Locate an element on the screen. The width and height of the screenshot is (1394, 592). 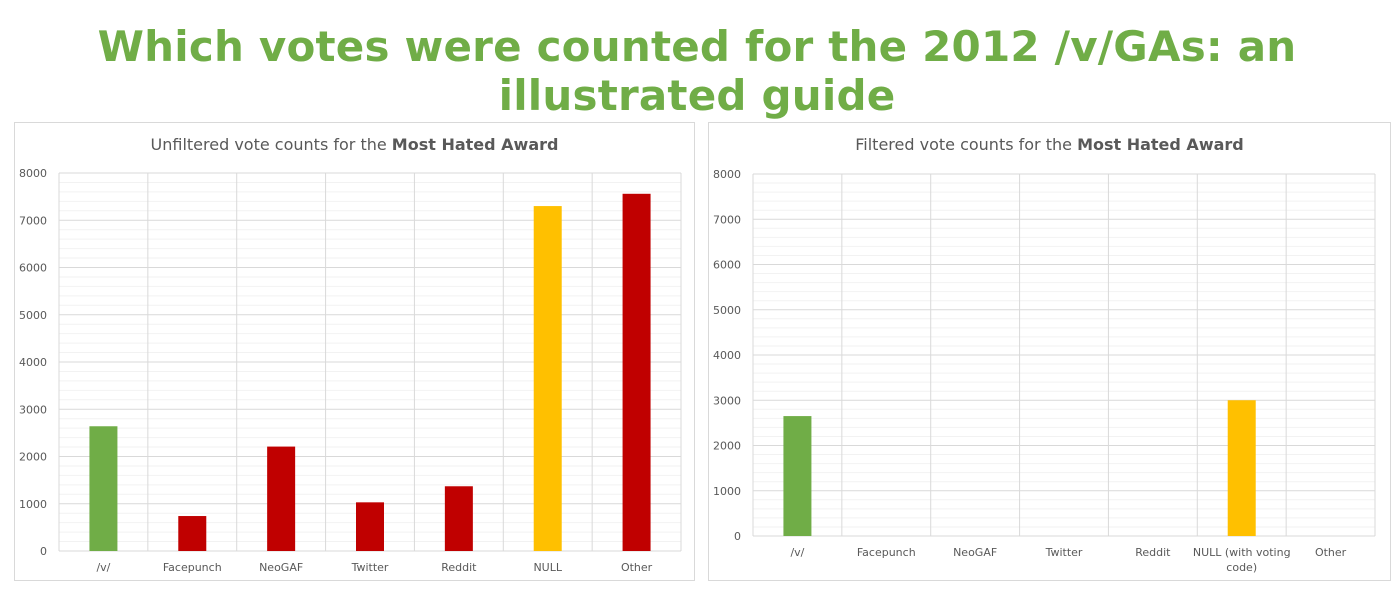
chart-title-prefix: Unfiltered vote counts for the is located at coordinates (271, 144).